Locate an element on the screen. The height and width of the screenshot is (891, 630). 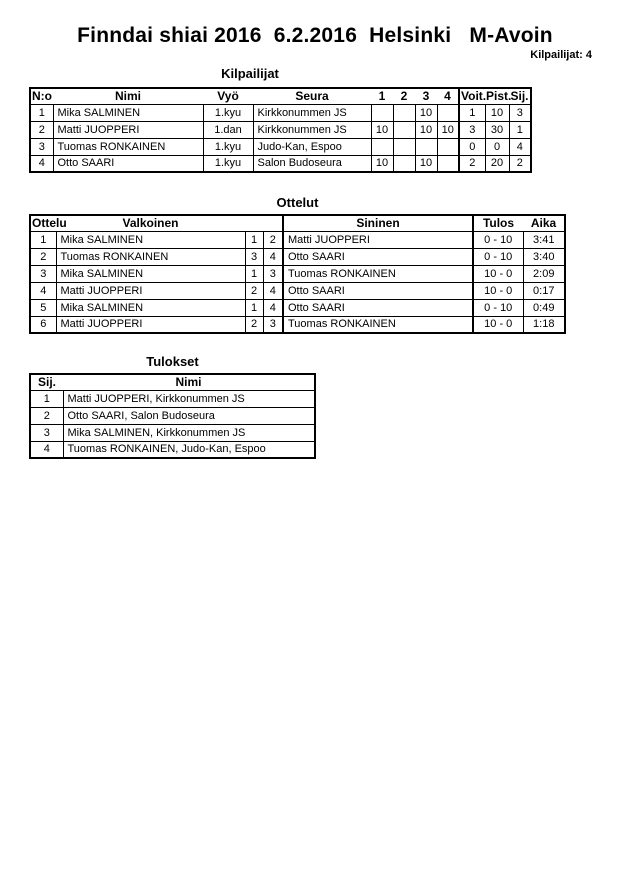
competitor-name: Otto SAARI is located at coordinates (128, 163).